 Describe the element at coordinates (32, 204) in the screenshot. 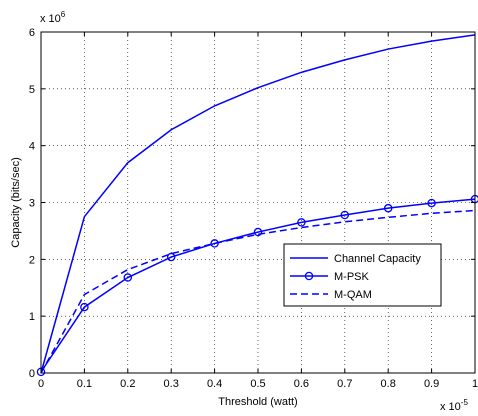

I see `y-tick-label: 3` at that location.